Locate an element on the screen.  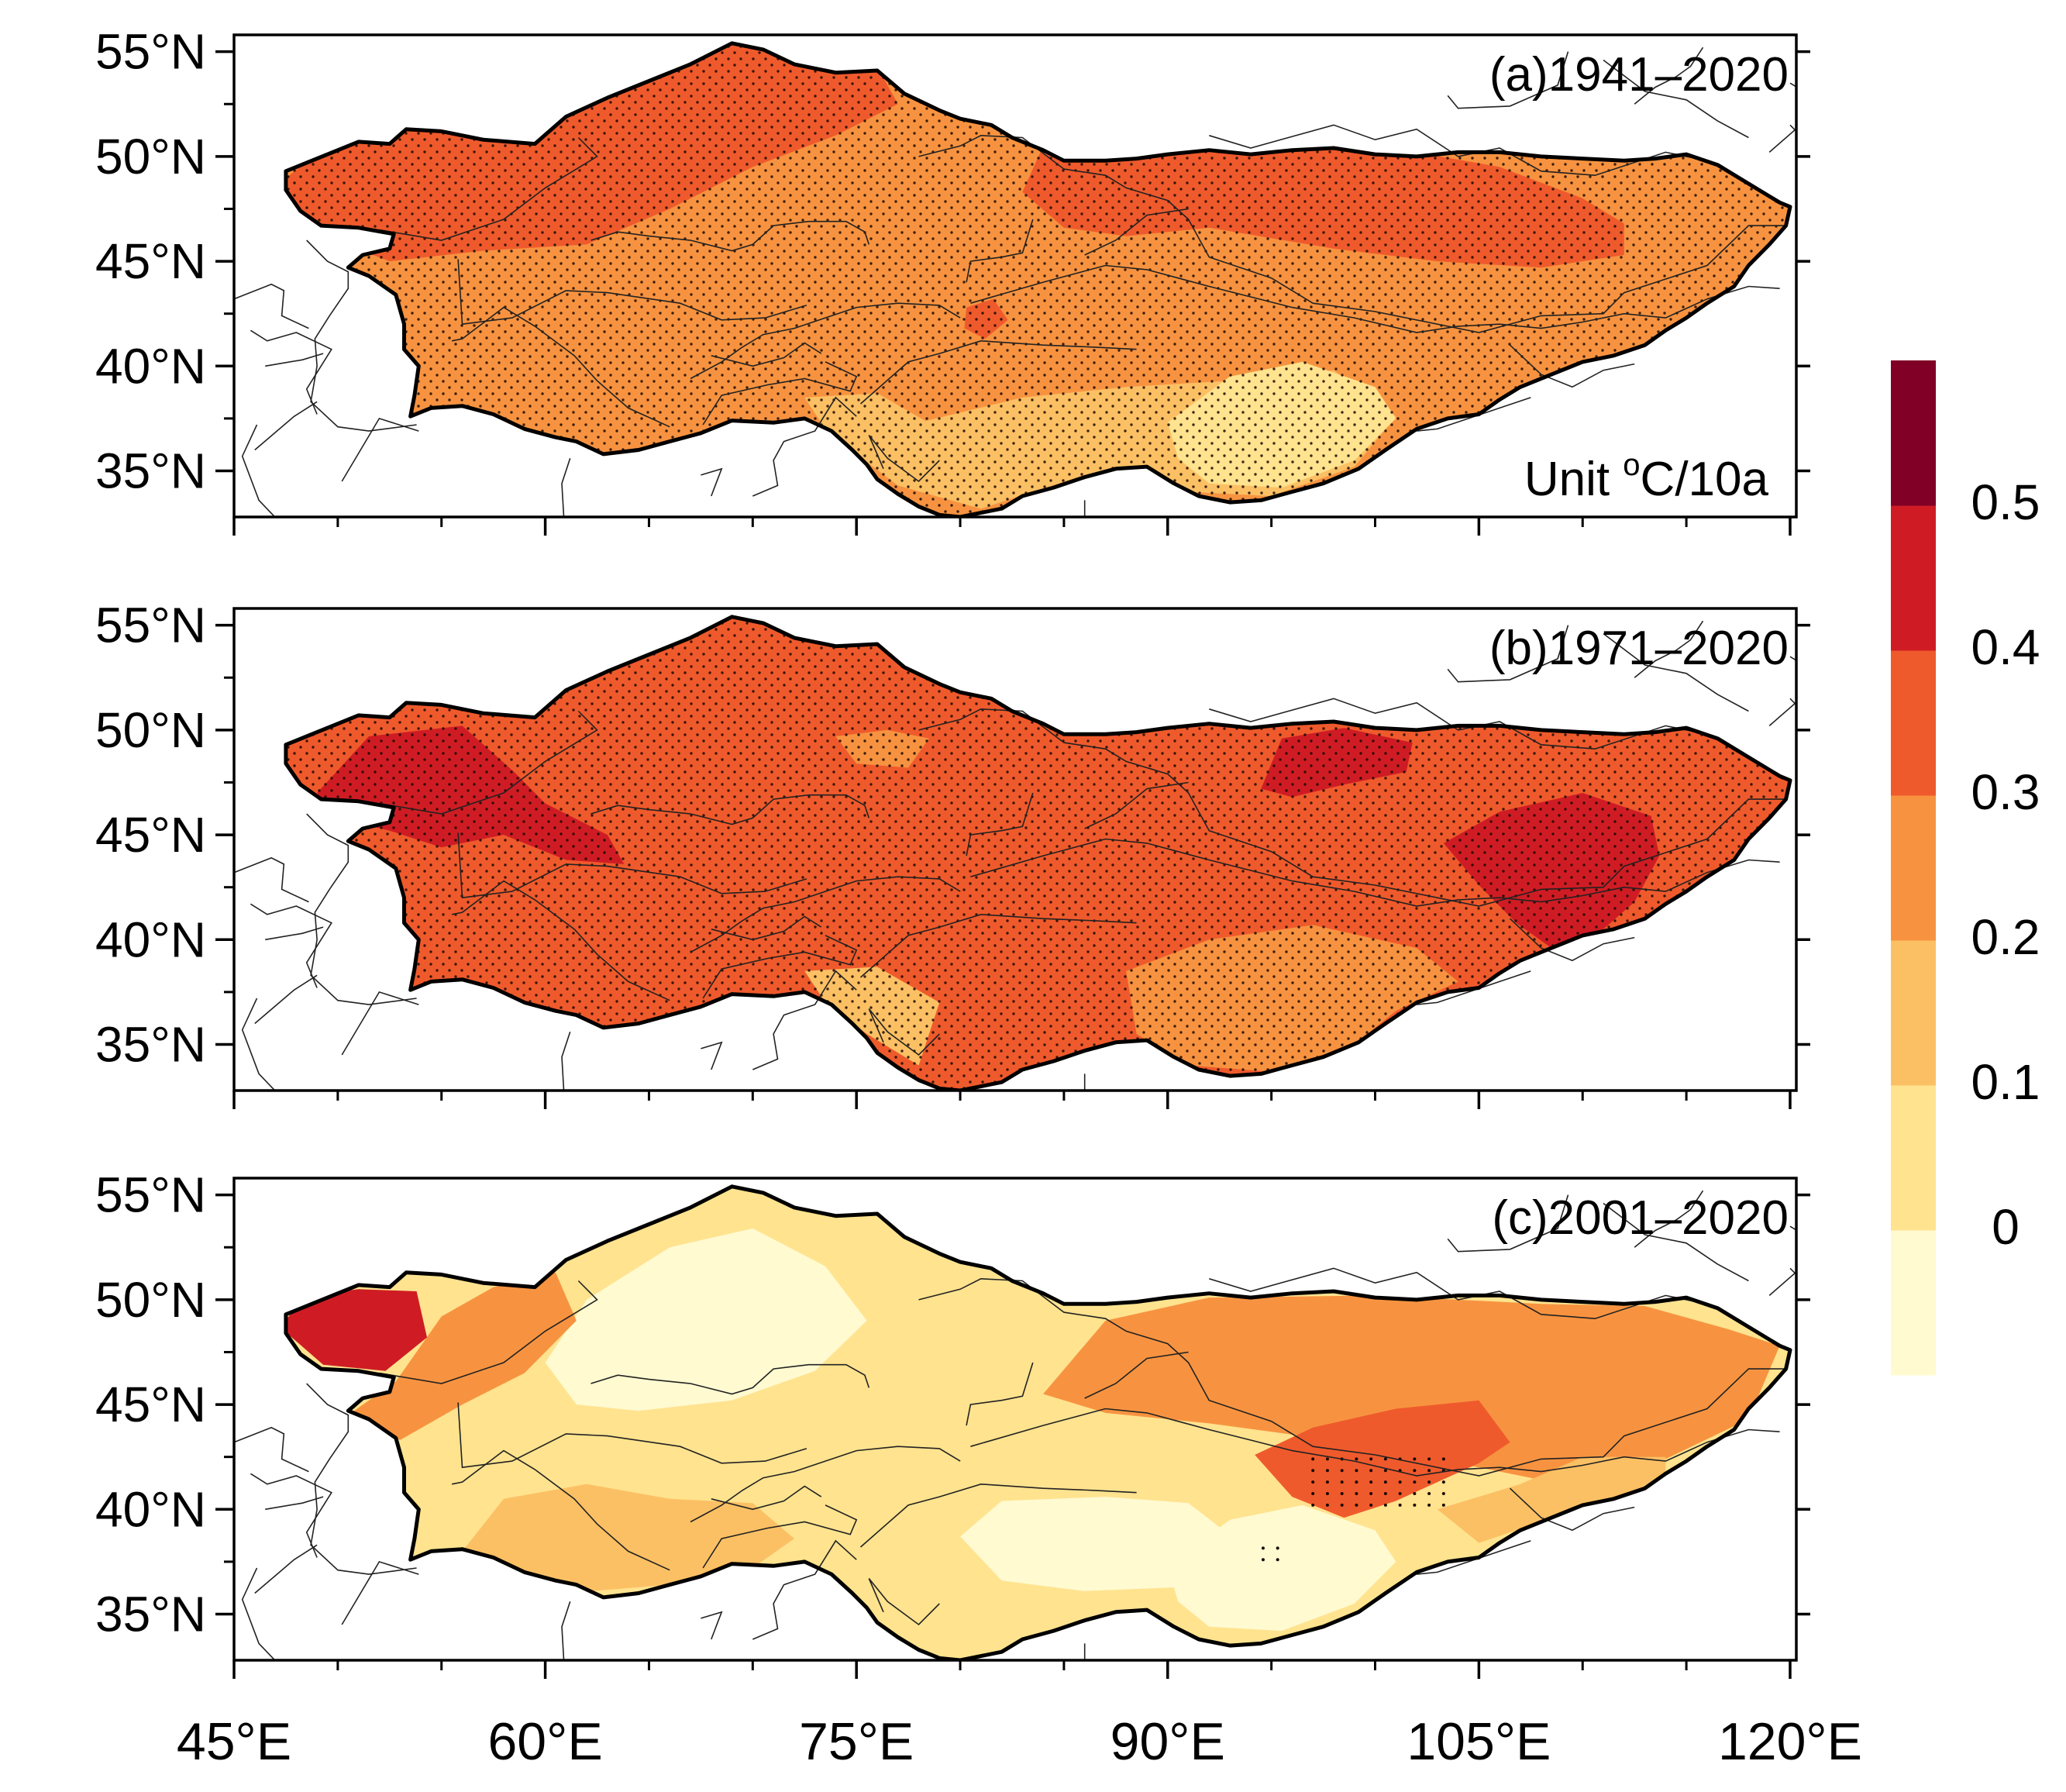
x-tick-label: 90°E is located at coordinates (1167, 1741).